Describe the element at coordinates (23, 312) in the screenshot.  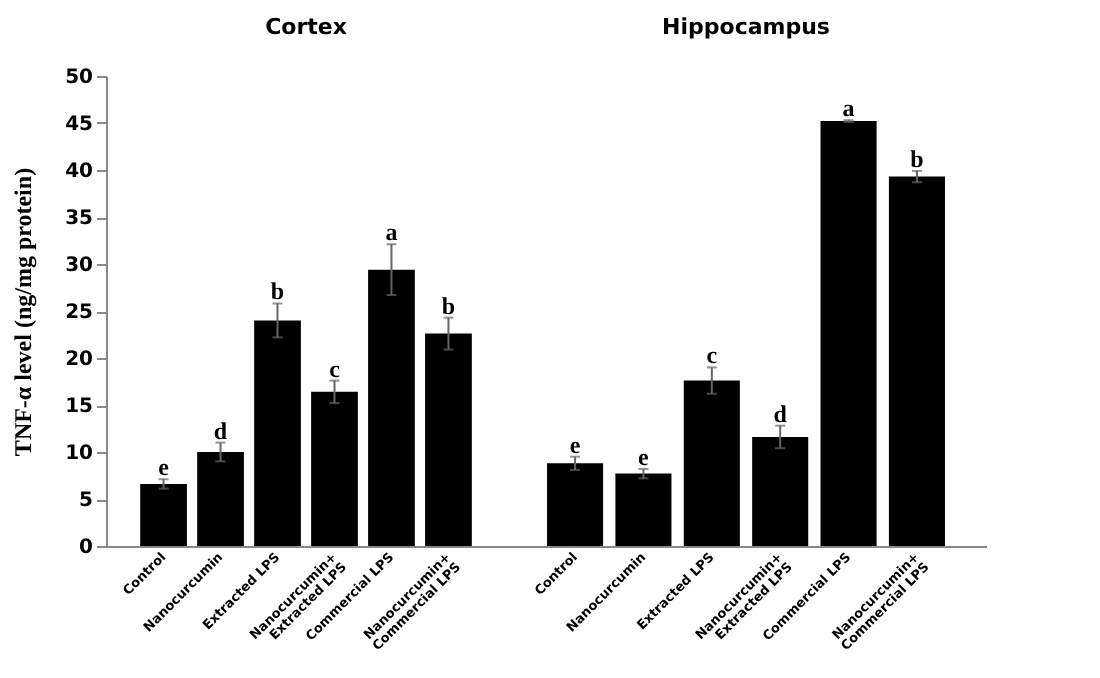
I see `y-axis-title: TNF-α level (ng/mg protein)` at that location.